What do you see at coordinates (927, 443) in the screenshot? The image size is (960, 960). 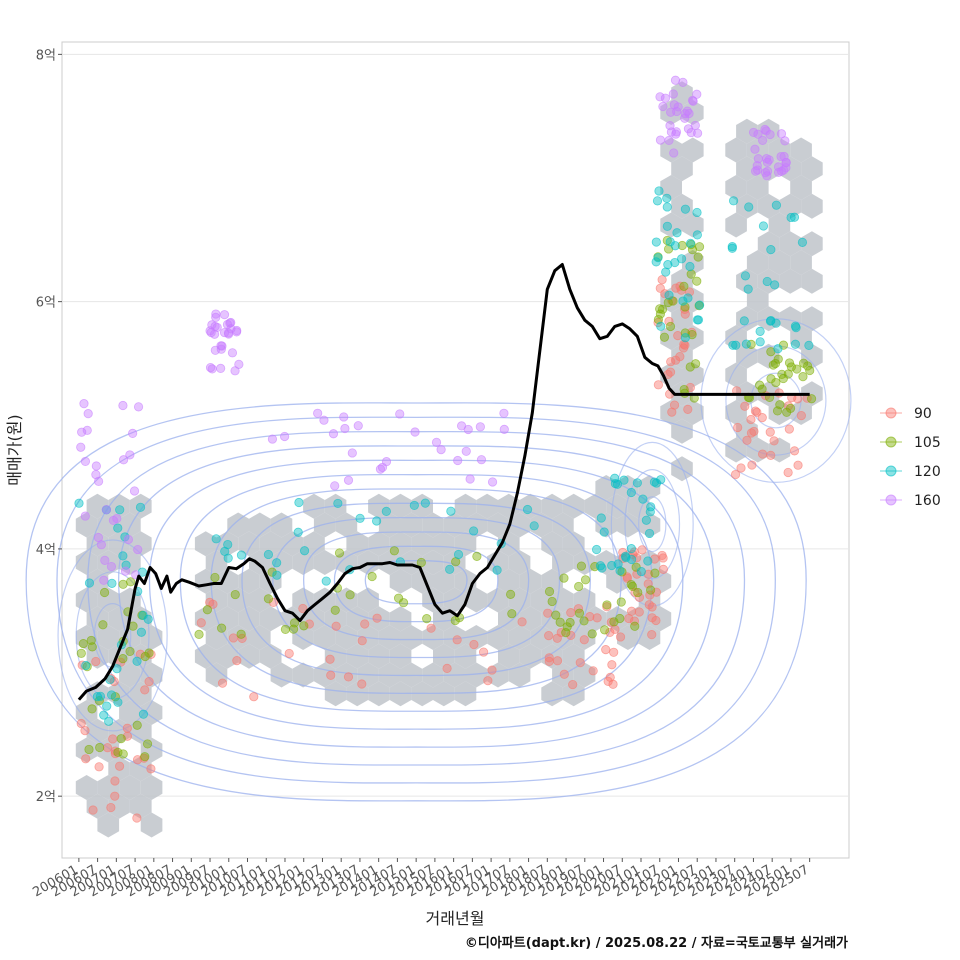 I see `legend-label-105: 105` at bounding box center [927, 443].